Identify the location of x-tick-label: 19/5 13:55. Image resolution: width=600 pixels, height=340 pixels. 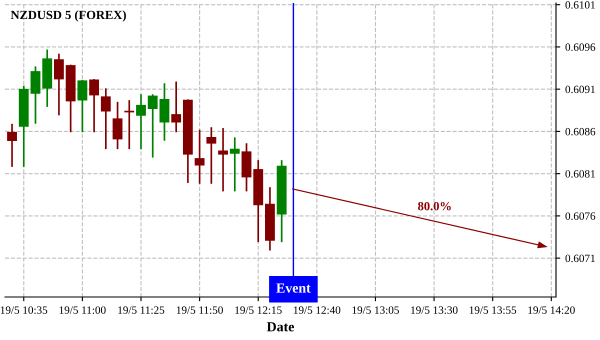
(493, 310).